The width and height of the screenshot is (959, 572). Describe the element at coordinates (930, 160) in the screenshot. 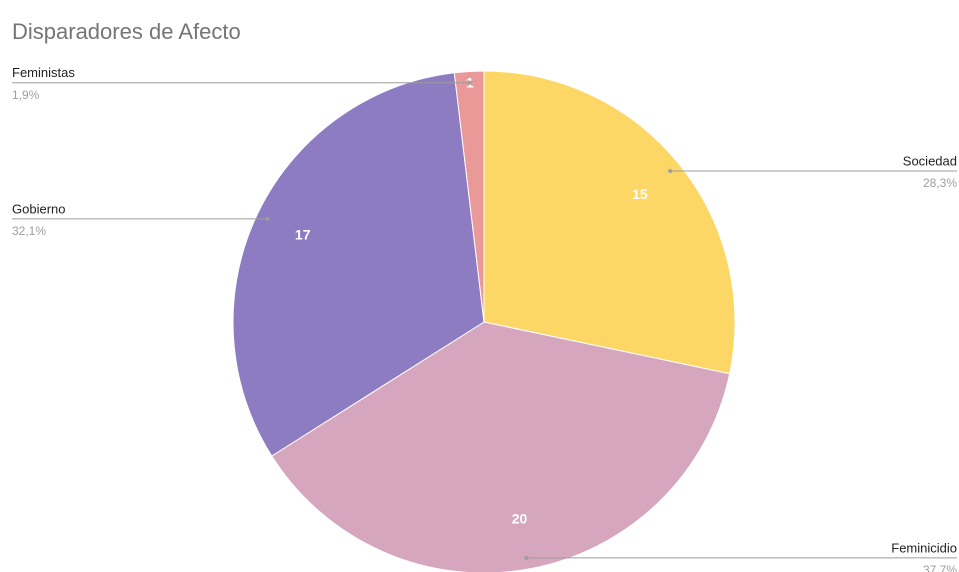

I see `legend-label: Sociedad` at that location.